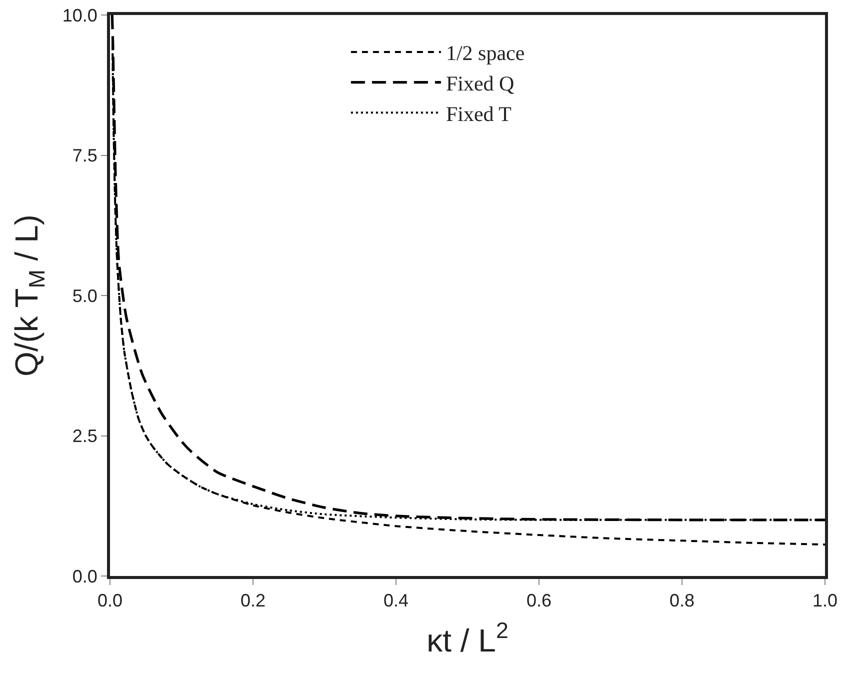 The image size is (855, 676). Describe the element at coordinates (85, 576) in the screenshot. I see `y-tick-label: 0.0` at that location.